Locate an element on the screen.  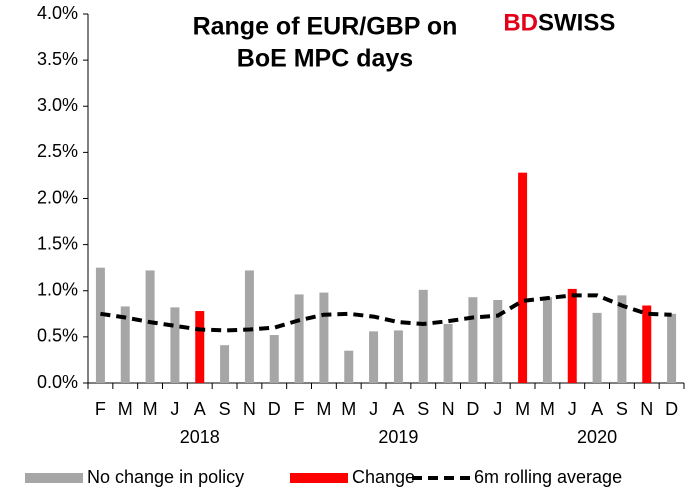
chart-title: Range of EUR/GBP on is located at coordinates (325, 27).